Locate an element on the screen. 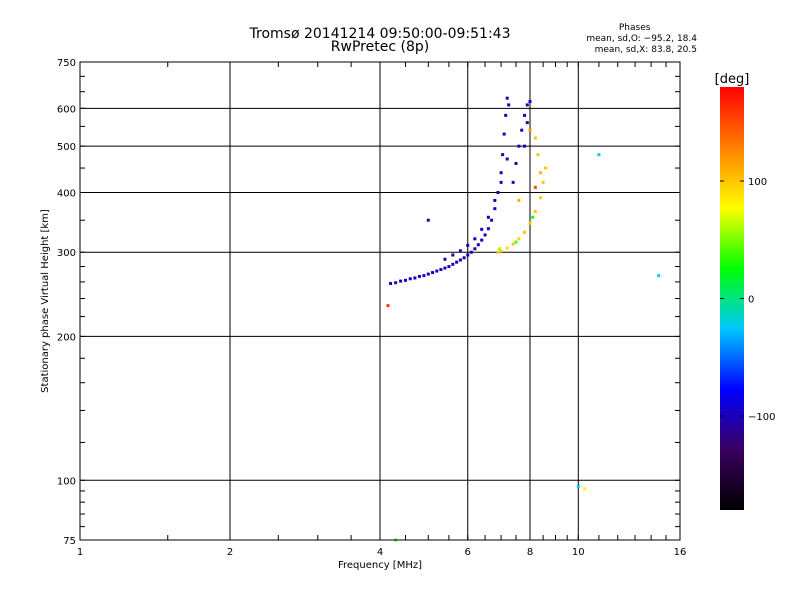  y-tick-label: 200 is located at coordinates (66, 337).